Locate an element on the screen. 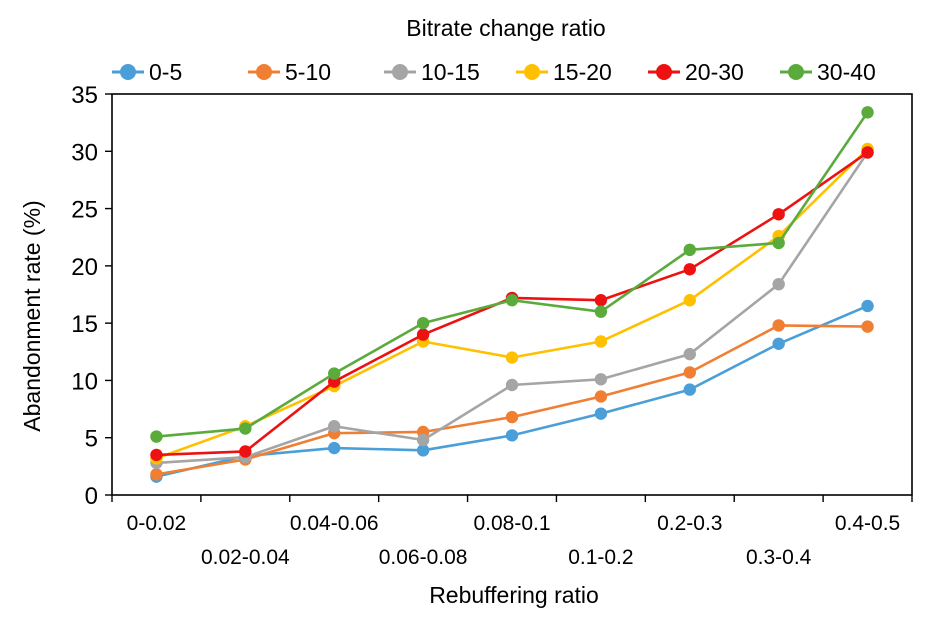  legend-item: 10-15 is located at coordinates (432, 72).